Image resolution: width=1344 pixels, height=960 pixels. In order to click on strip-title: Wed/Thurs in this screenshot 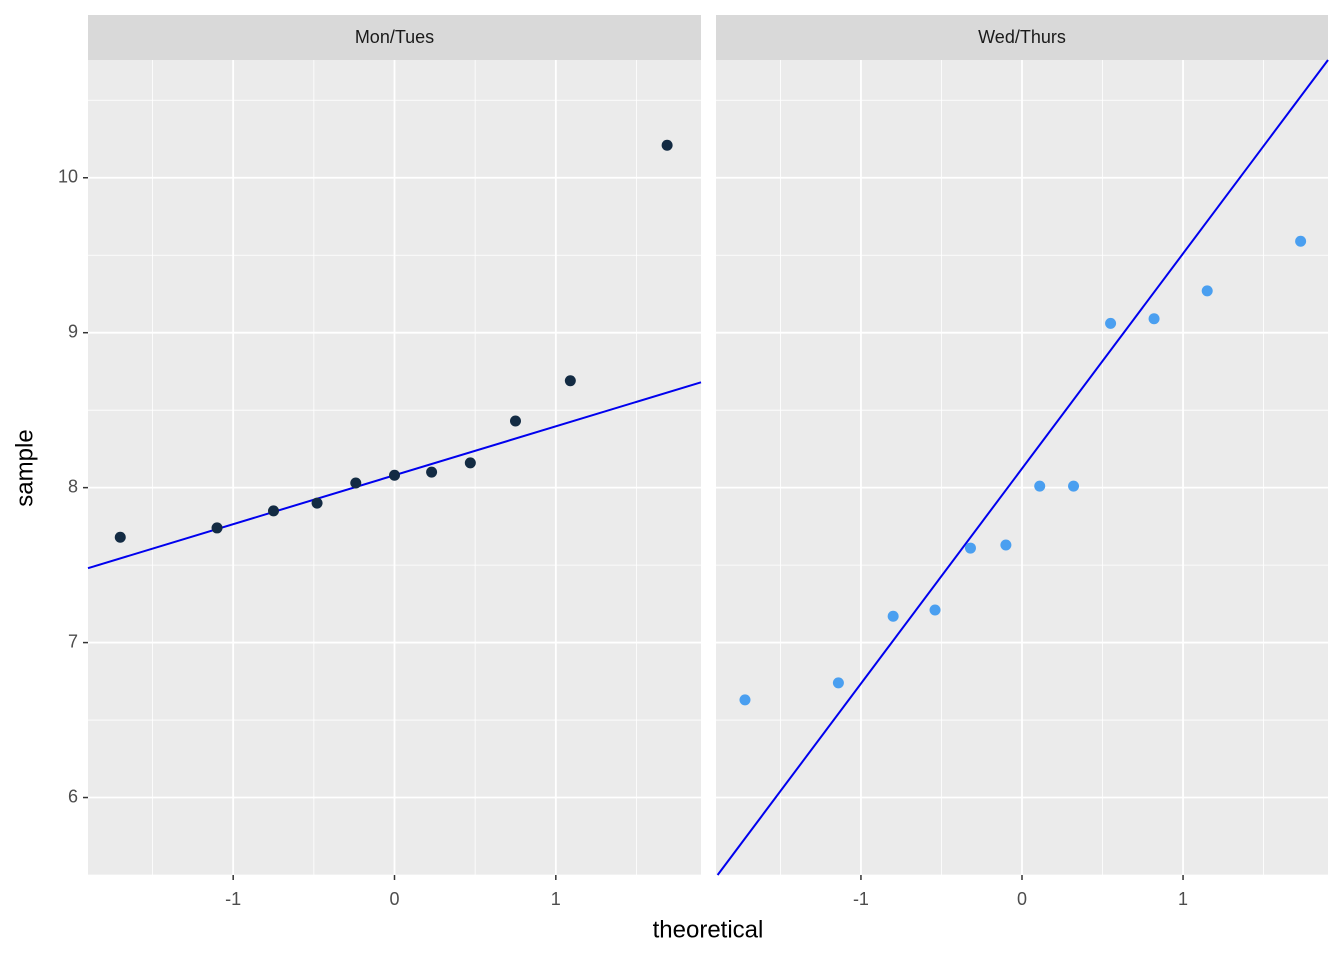, I will do `click(1022, 37)`.